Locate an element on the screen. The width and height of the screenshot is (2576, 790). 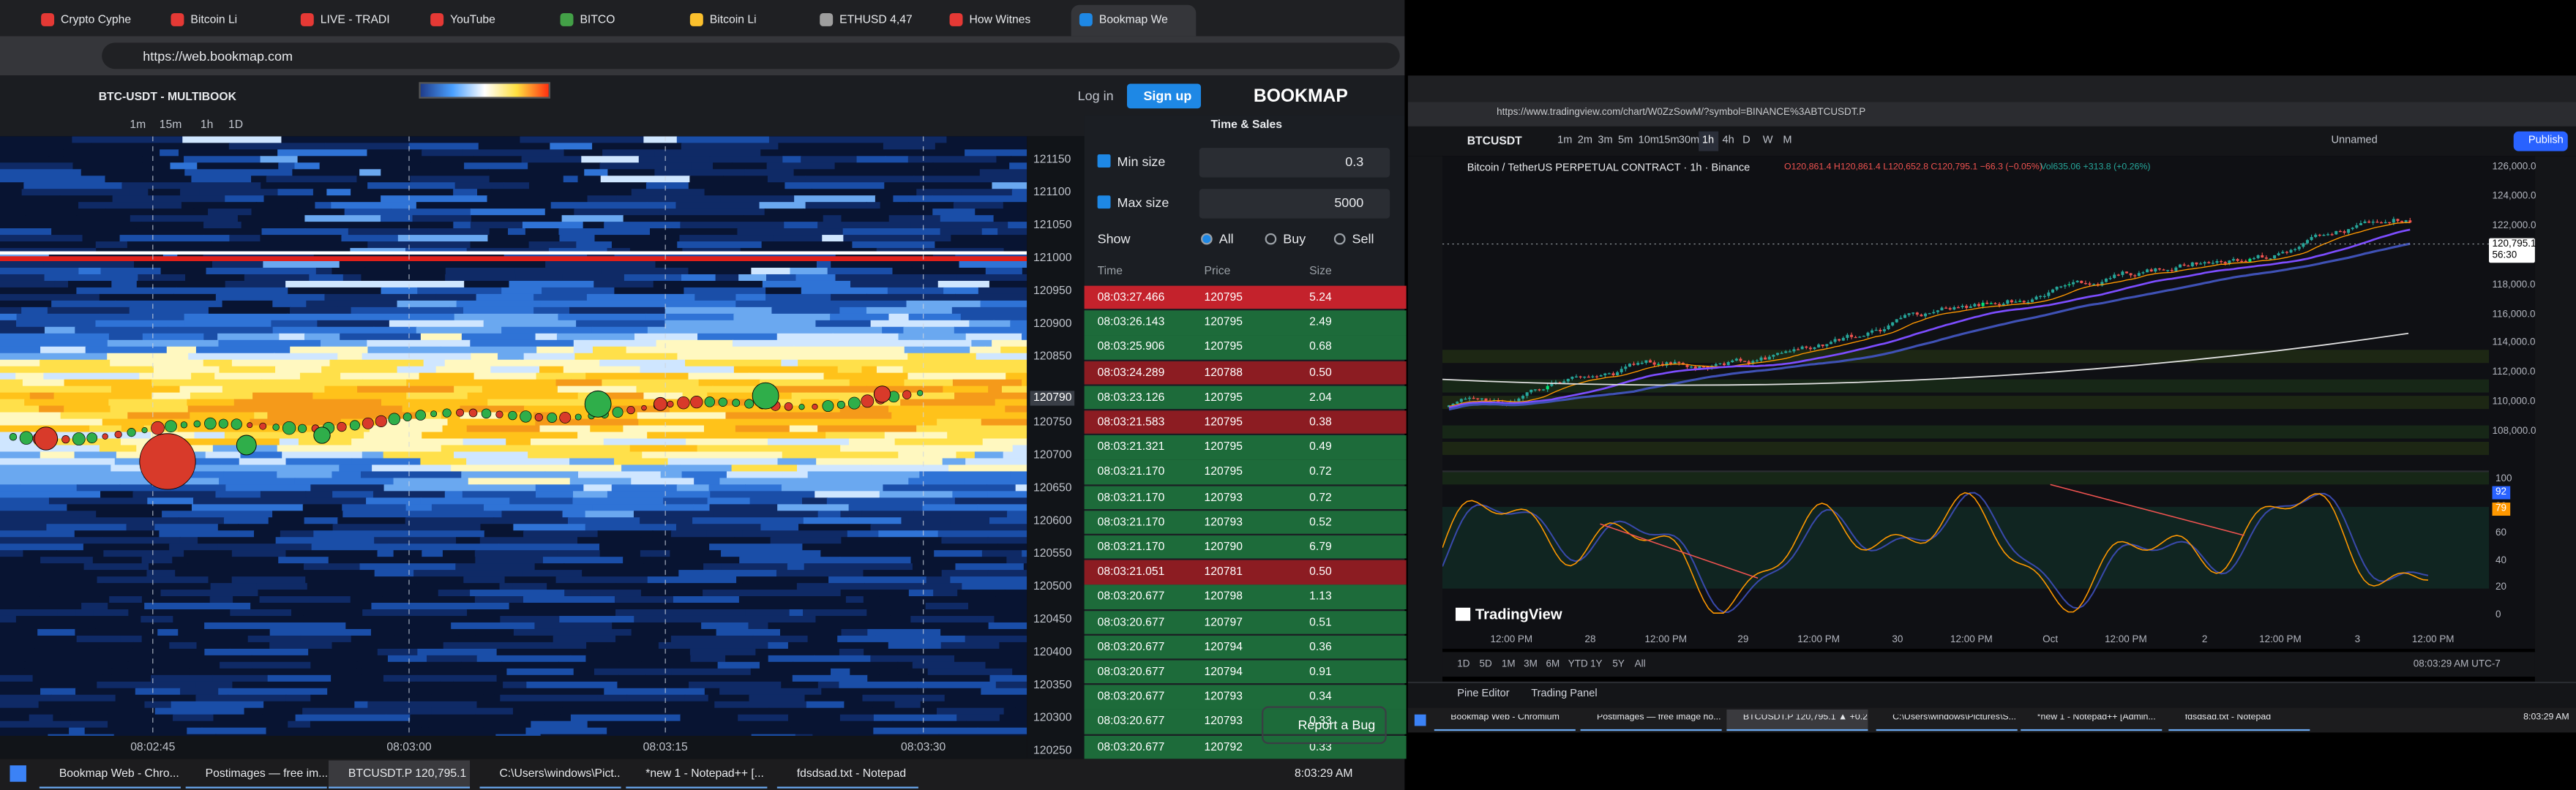
range-button: 3M is located at coordinates (1531, 665).